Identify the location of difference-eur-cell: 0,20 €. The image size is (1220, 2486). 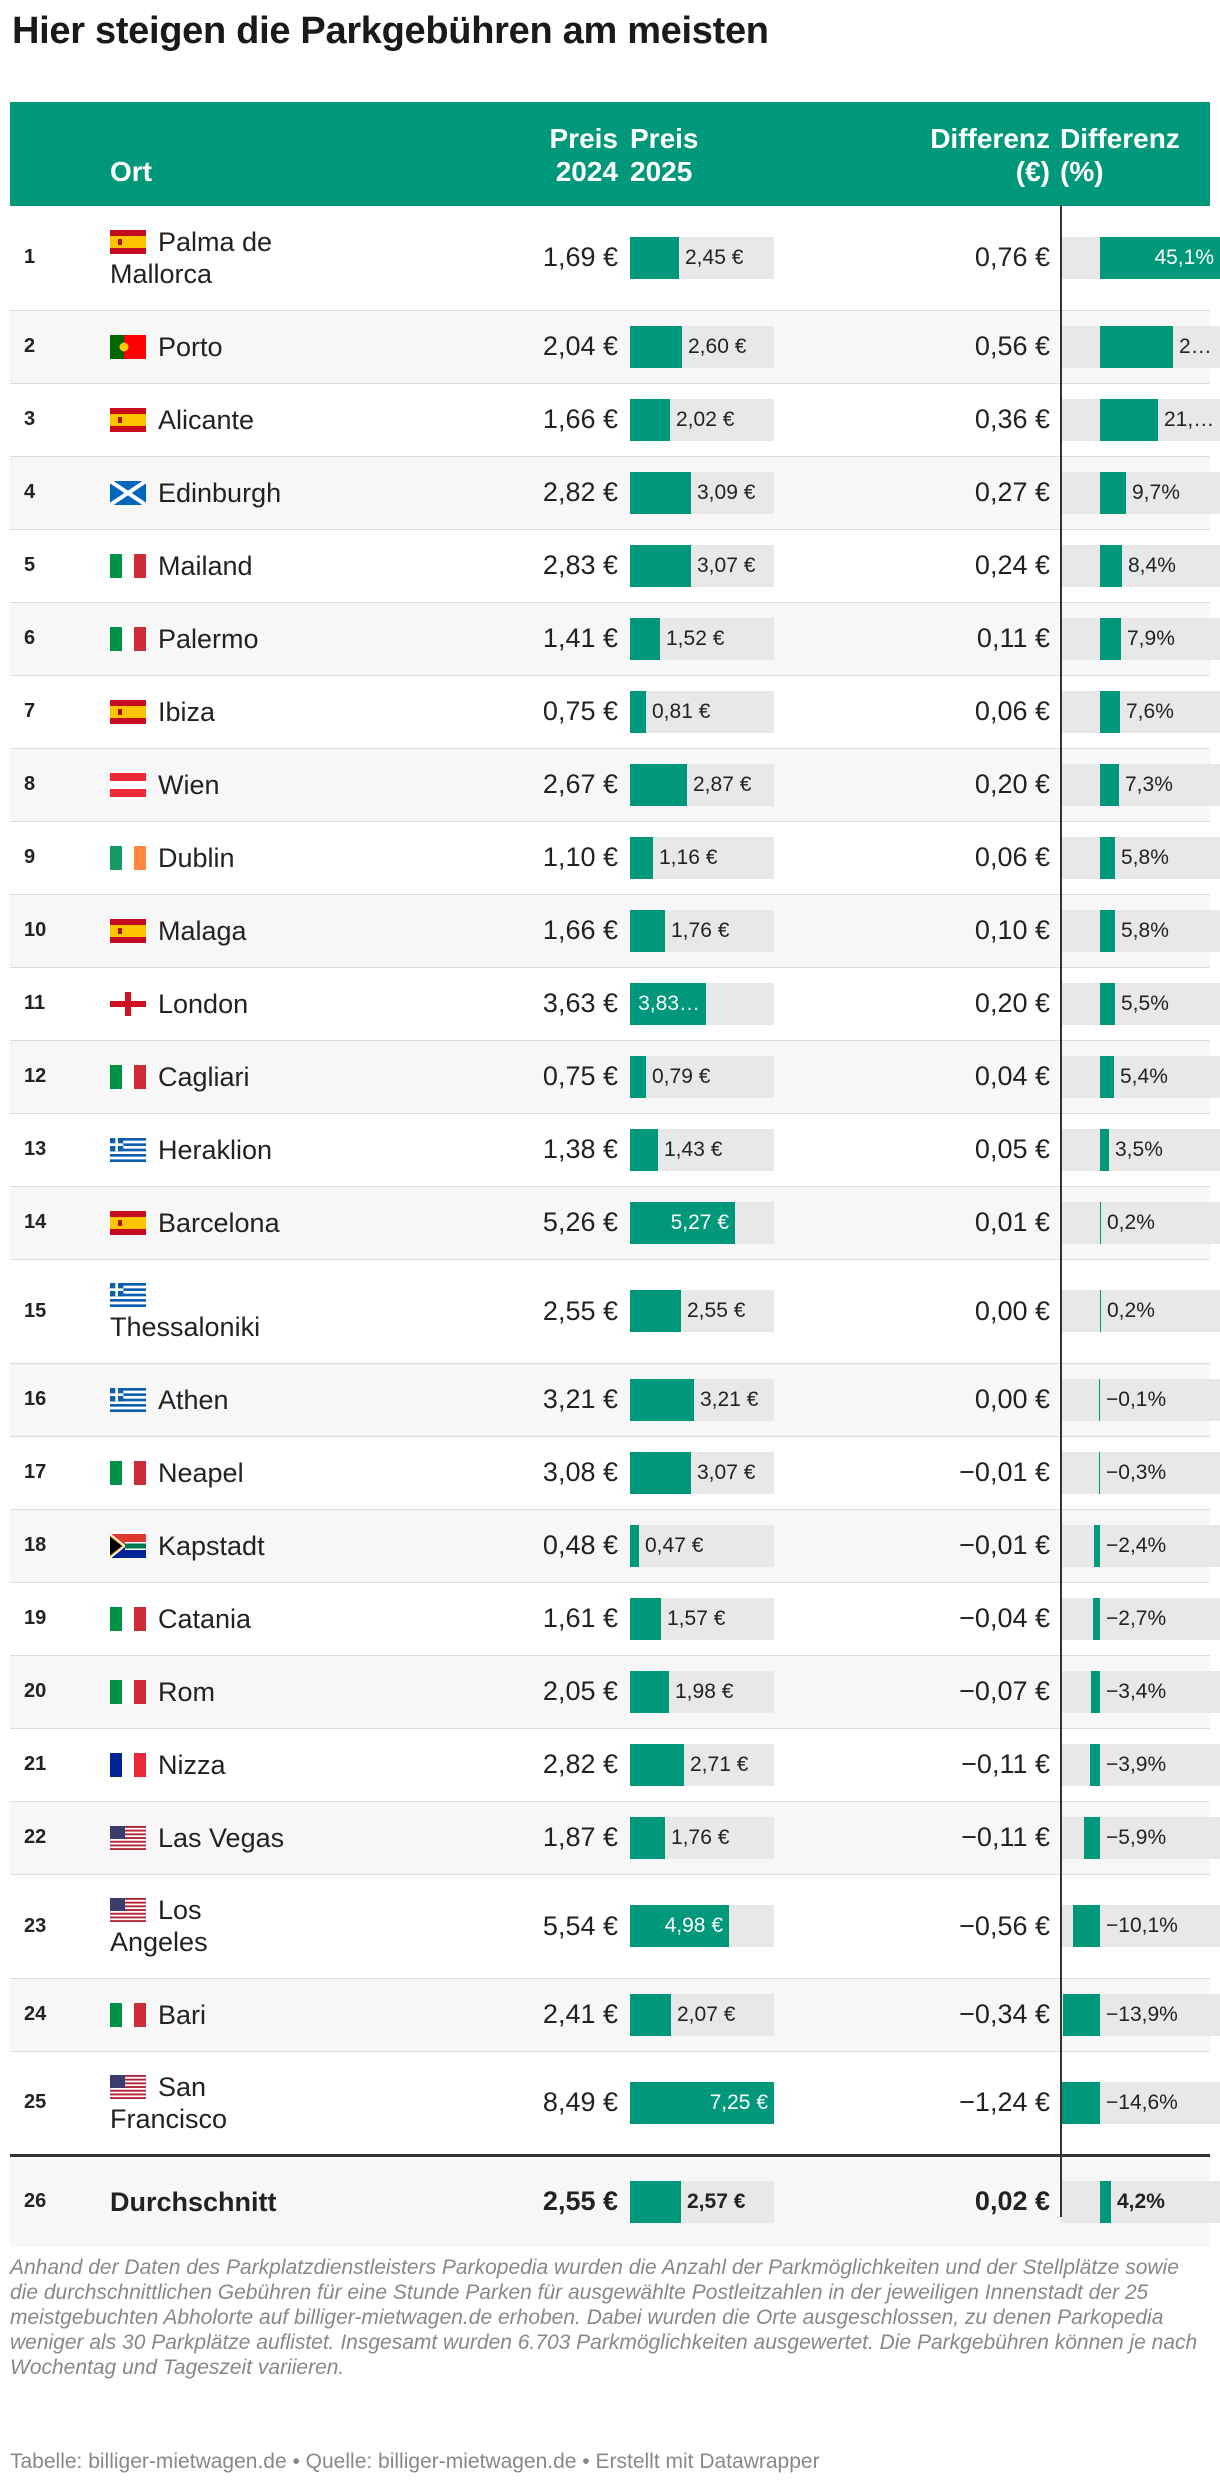
(1012, 784).